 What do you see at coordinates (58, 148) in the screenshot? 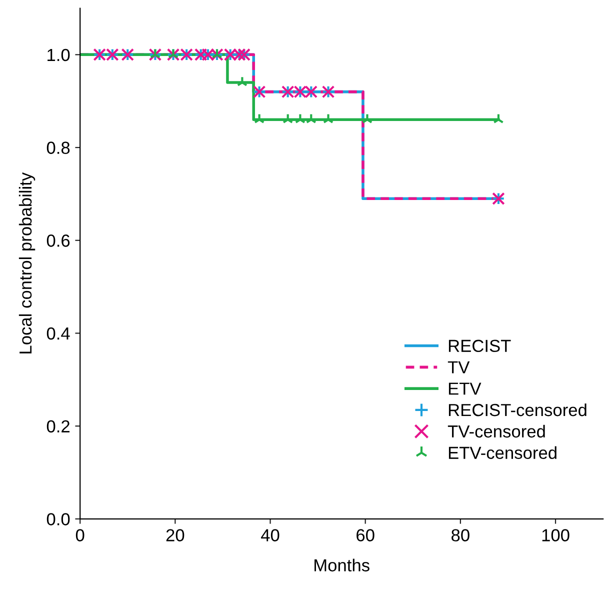
I see `y-tick-label: 0.8` at bounding box center [58, 148].